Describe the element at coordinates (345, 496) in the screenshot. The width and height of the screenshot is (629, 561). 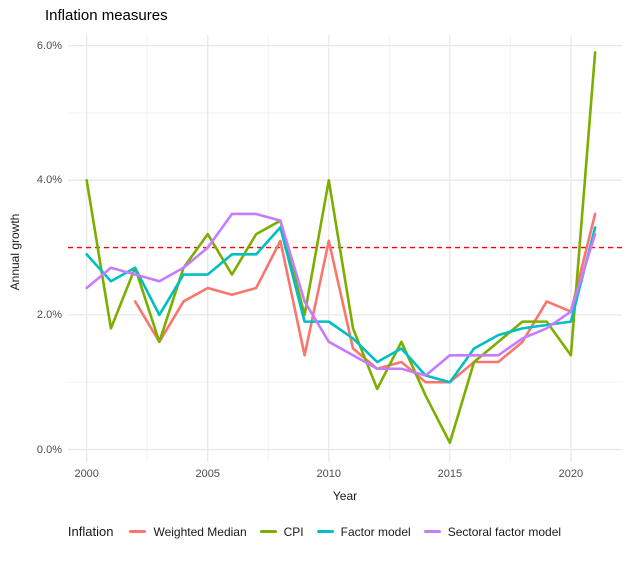
I see `x-axis-title: Year` at that location.